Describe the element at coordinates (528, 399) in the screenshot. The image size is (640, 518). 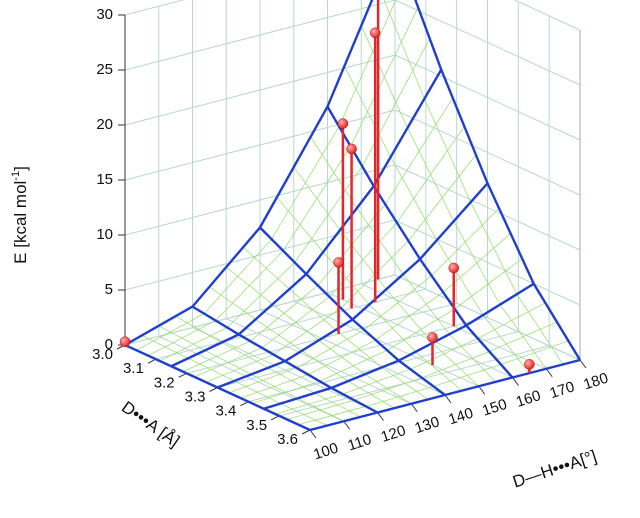
I see `y-tick-label: 160` at that location.